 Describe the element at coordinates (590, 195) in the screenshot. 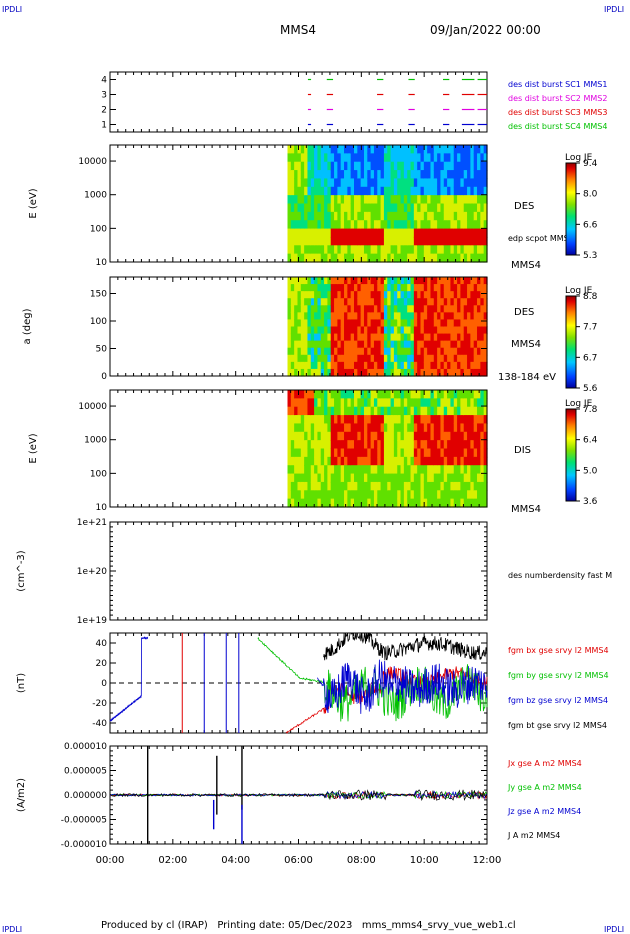

I see `colorbar-tick-label: 8.0` at that location.